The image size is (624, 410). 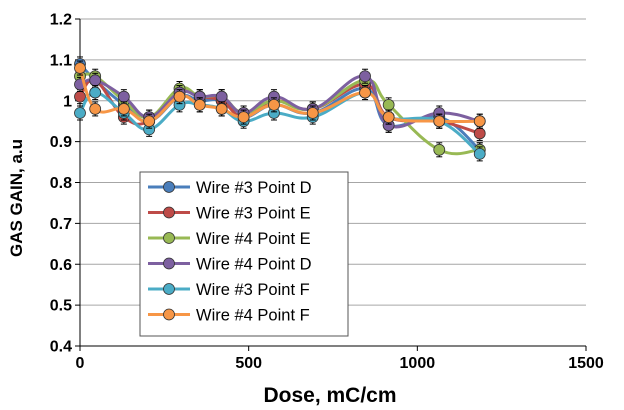 I want to click on legend-label: Wire #3 Point D, so click(x=254, y=188).